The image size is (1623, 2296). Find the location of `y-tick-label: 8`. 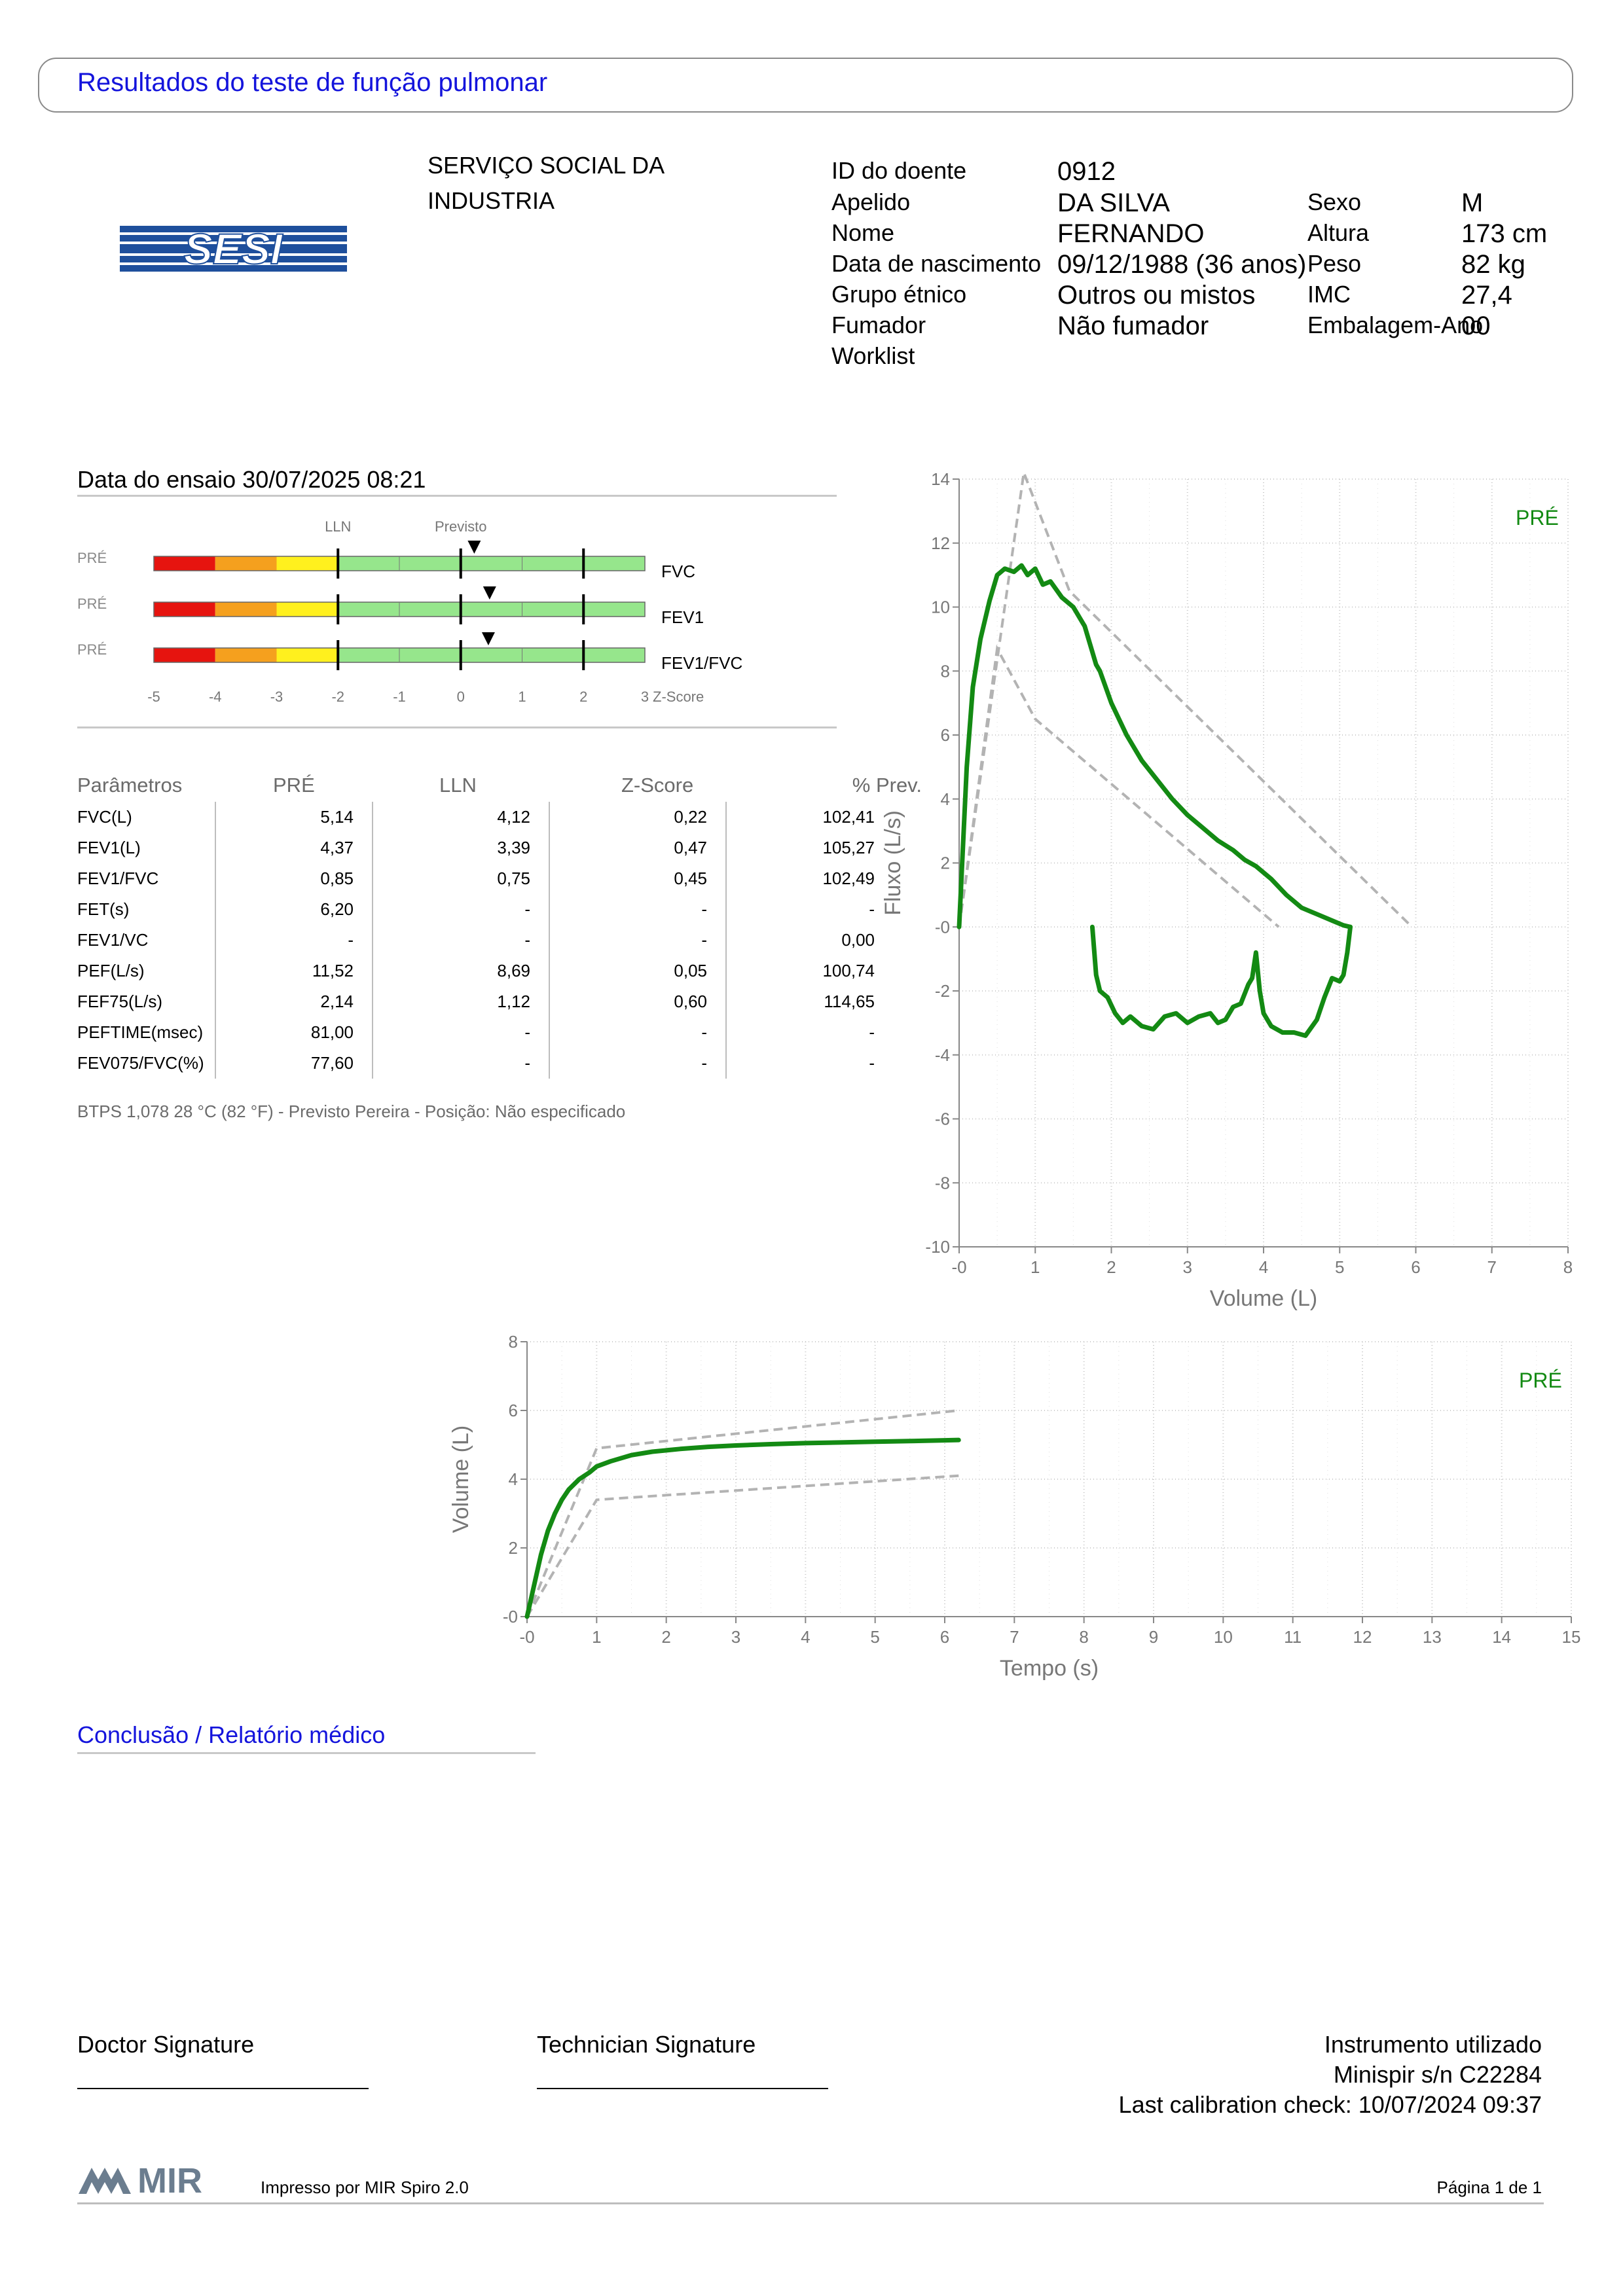

y-tick-label: 8 is located at coordinates (513, 1342).